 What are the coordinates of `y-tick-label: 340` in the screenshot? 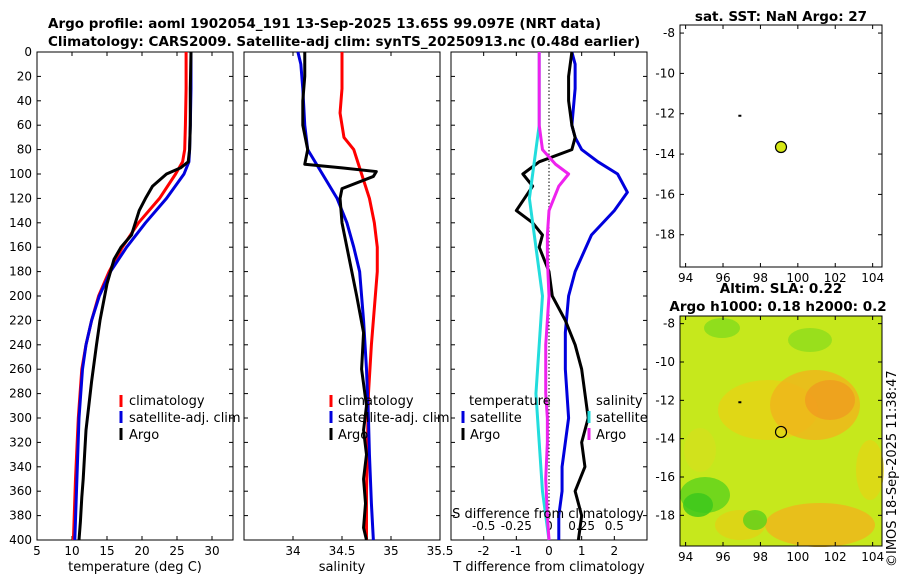 It's located at (20, 467).